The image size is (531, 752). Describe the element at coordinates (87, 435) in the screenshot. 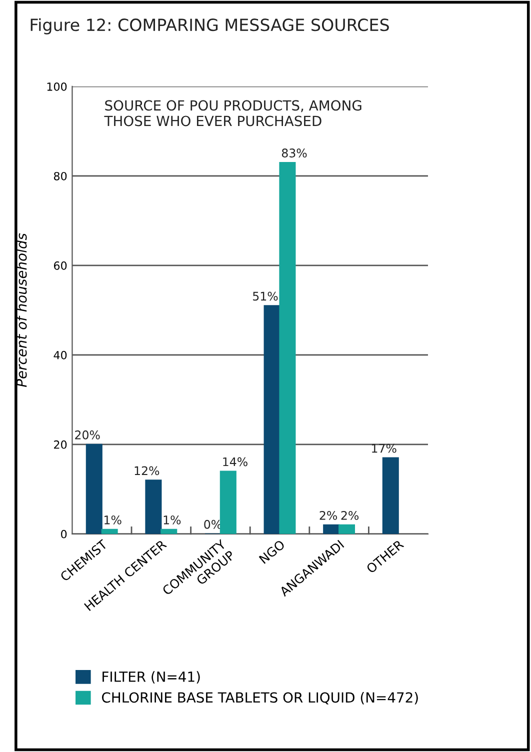

I see `data-label: 20%` at that location.